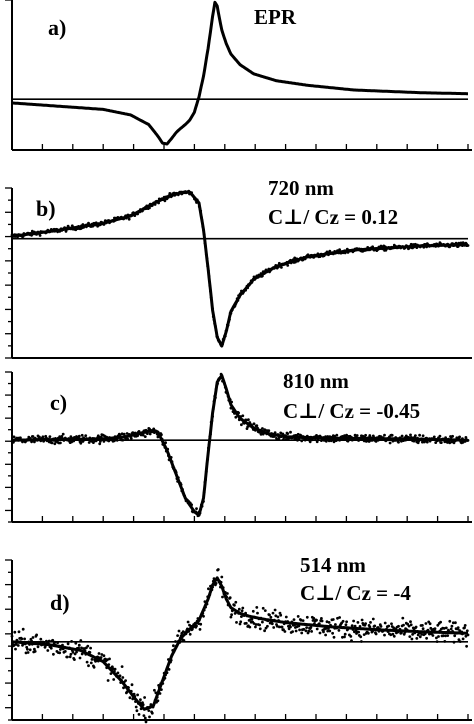  Describe the element at coordinates (58, 402) in the screenshot. I see `panel-label: c)` at that location.